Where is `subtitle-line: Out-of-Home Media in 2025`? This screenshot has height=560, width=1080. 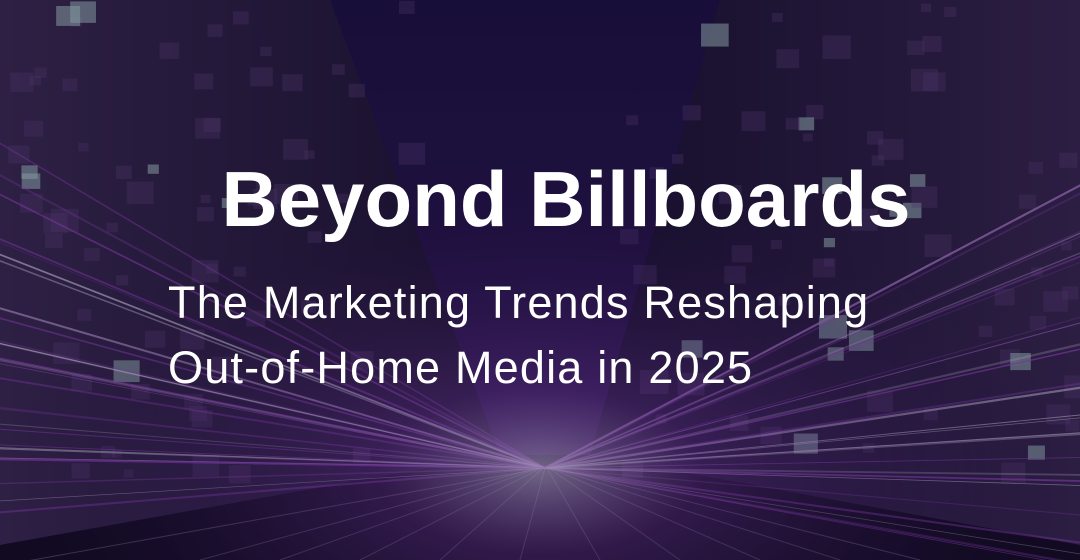
subtitle-line: Out-of-Home Media in 2025 is located at coordinates (460, 367).